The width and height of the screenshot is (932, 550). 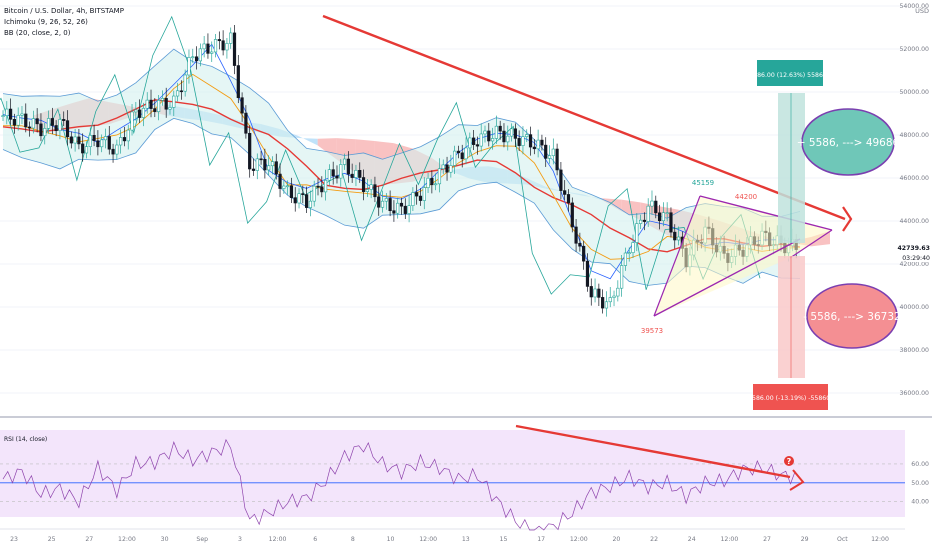 I want to click on time-tick: 3, so click(x=240, y=539).